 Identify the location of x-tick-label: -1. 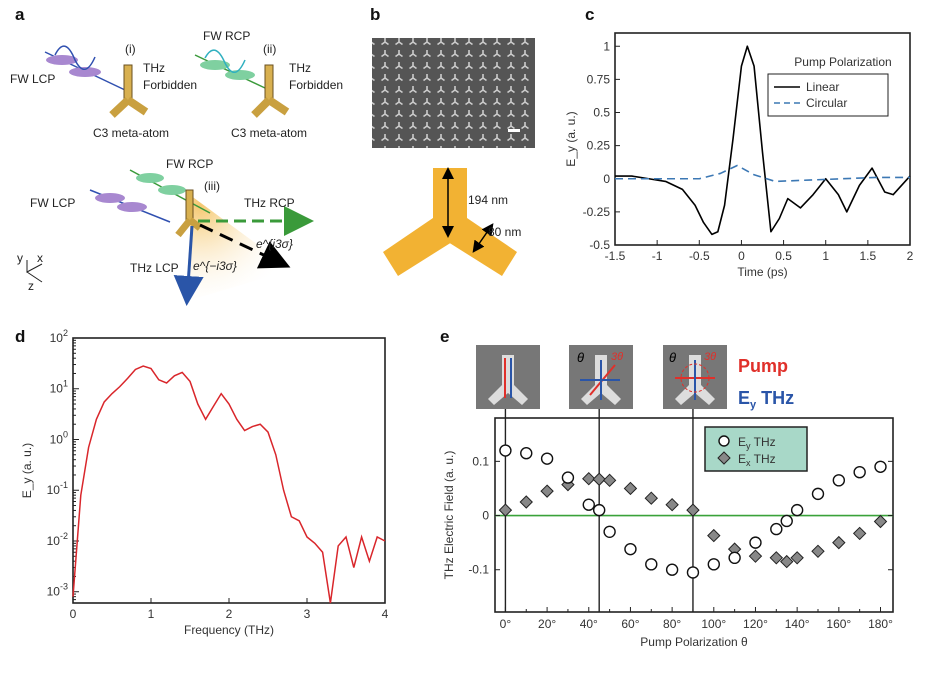
(657, 256).